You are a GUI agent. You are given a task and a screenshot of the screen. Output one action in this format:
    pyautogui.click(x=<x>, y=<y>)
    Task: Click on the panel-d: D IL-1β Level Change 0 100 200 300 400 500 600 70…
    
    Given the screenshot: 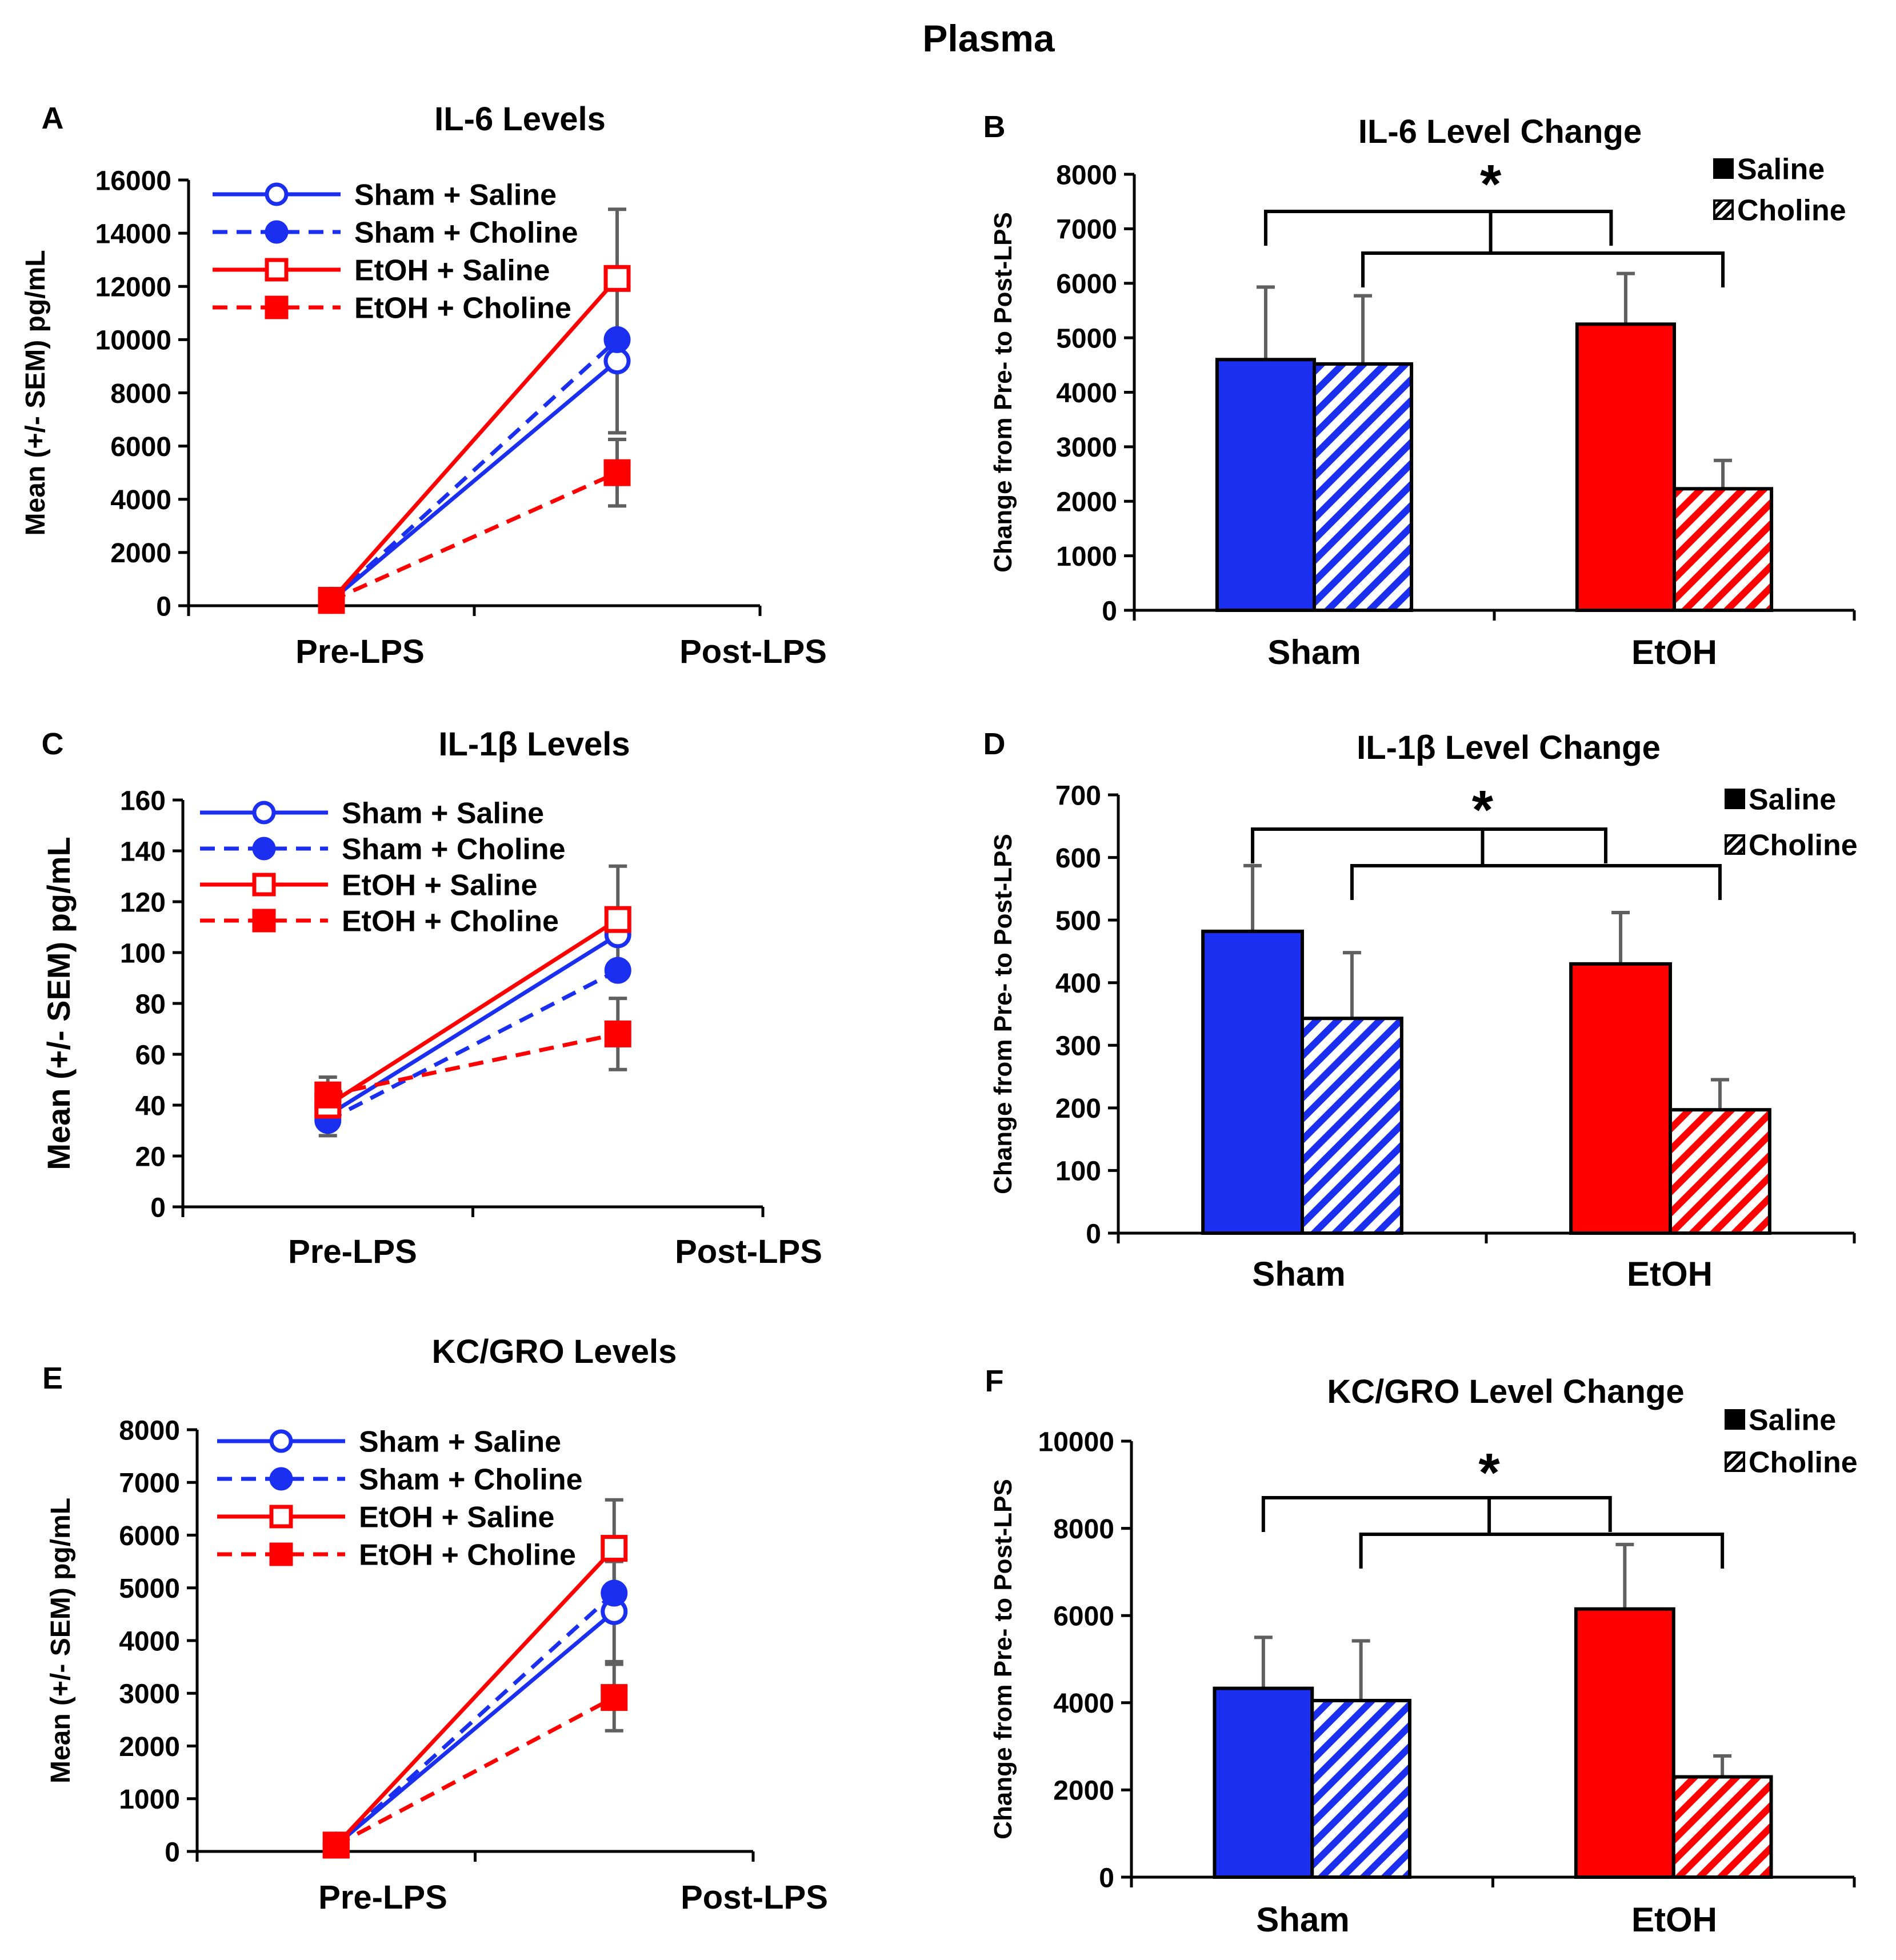 What is the action you would take?
    pyautogui.click(x=1420, y=1010)
    